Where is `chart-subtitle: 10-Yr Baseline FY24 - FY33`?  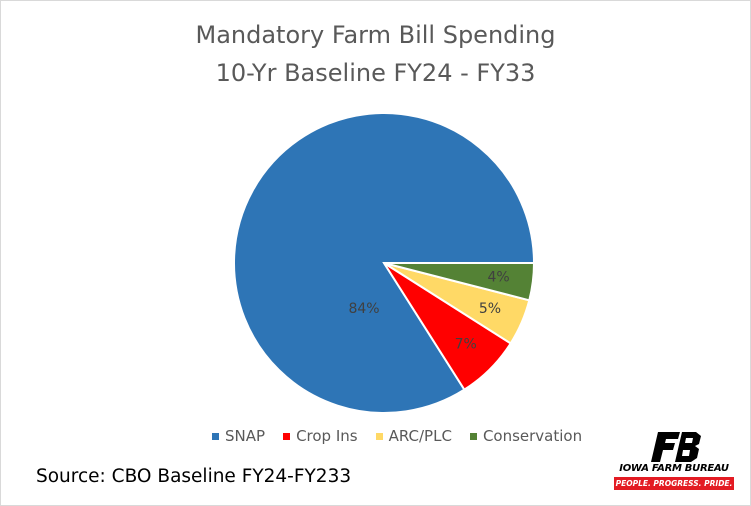
chart-subtitle: 10-Yr Baseline FY24 - FY33 is located at coordinates (375, 73).